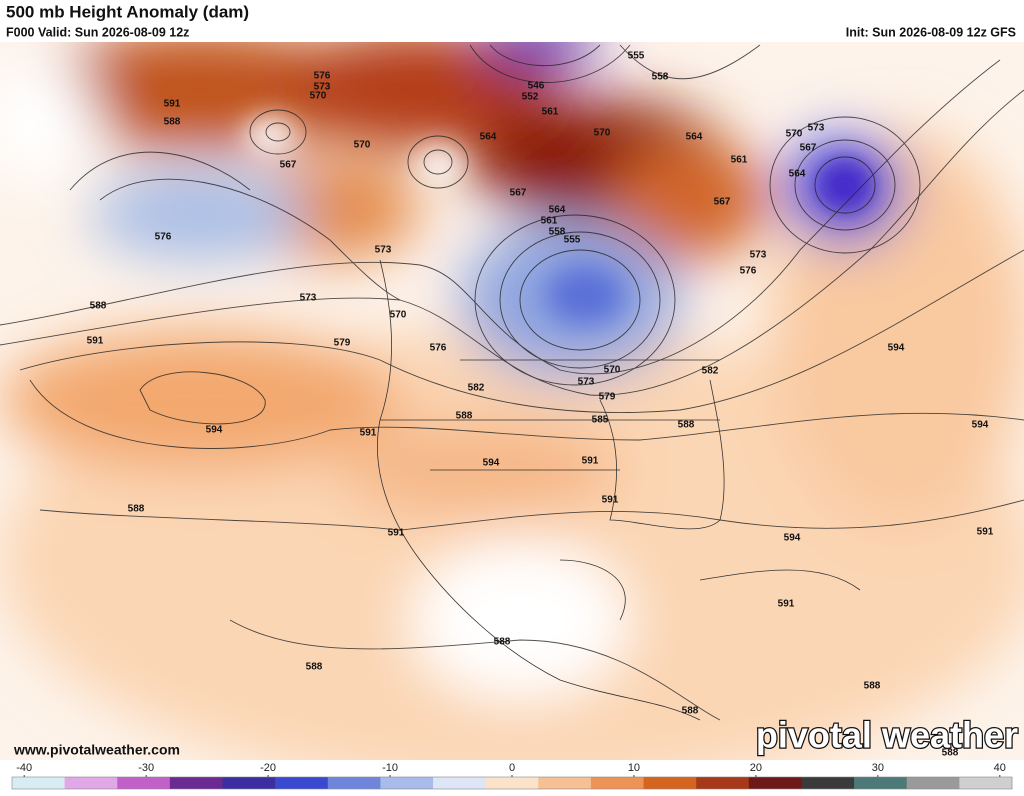 The image size is (1024, 796). What do you see at coordinates (887, 735) in the screenshot?
I see `logo: pivotal weather` at bounding box center [887, 735].